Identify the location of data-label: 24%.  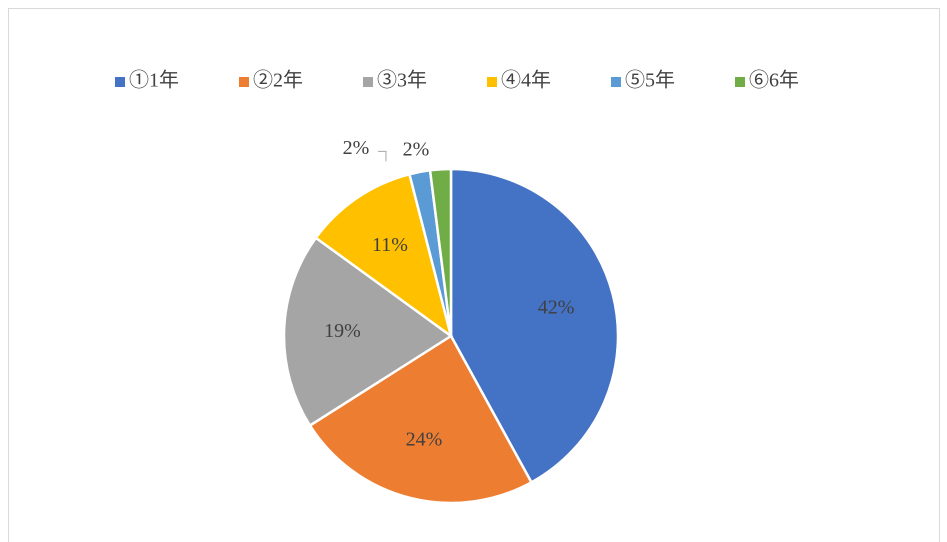
(424, 440).